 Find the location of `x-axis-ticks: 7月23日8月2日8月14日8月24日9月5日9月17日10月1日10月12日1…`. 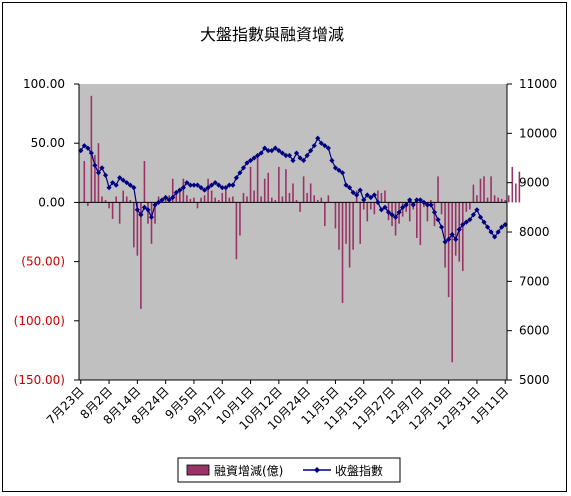

x-axis-ticks: 7月23日8月2日8月14日8月24日9月5日9月17日10月1日10月12日1… is located at coordinates (277, 406).